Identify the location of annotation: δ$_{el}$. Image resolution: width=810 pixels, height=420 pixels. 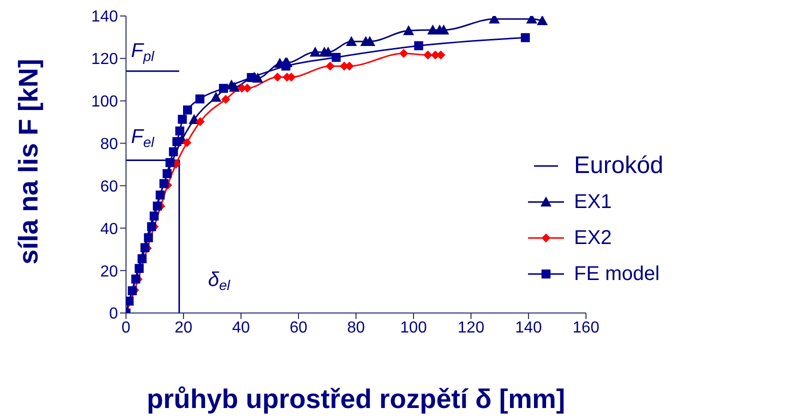
(219, 280).